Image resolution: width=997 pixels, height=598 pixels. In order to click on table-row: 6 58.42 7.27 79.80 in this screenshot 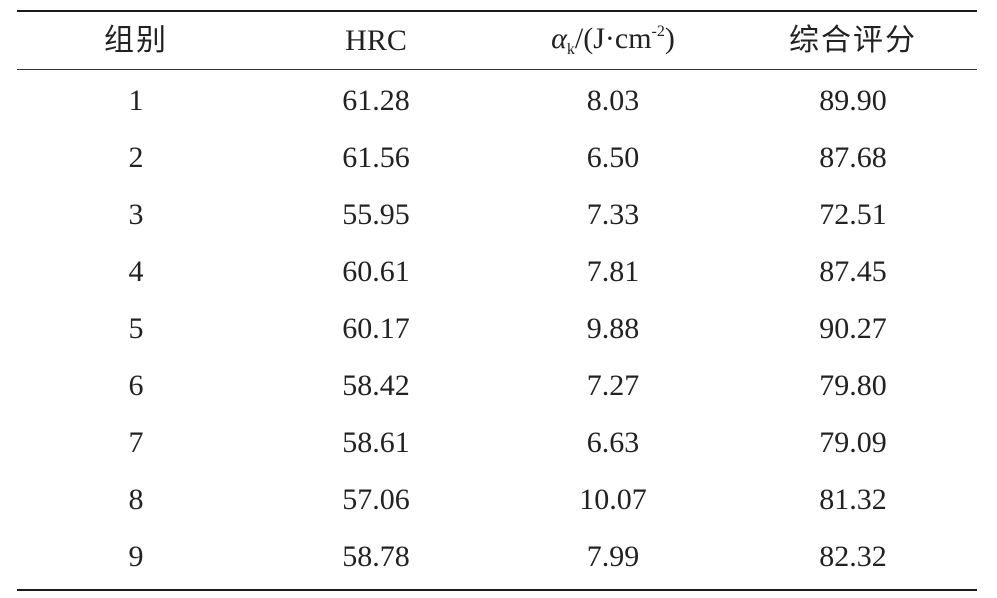, I will do `click(497, 385)`.